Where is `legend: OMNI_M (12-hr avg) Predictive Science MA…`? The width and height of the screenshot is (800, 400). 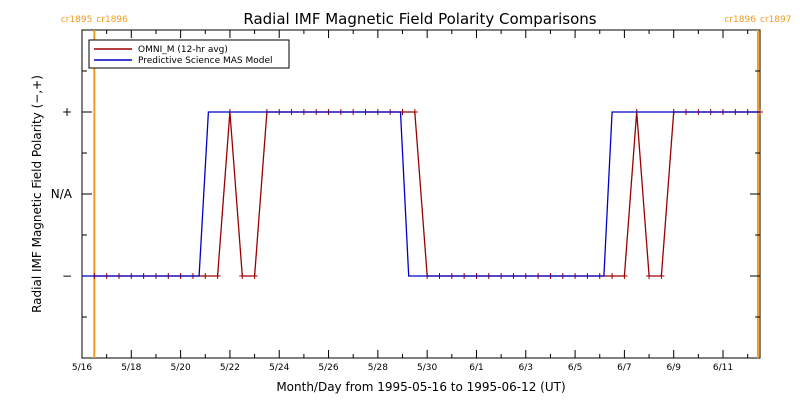 legend: OMNI_M (12-hr avg) Predictive Science MA… is located at coordinates (189, 54).